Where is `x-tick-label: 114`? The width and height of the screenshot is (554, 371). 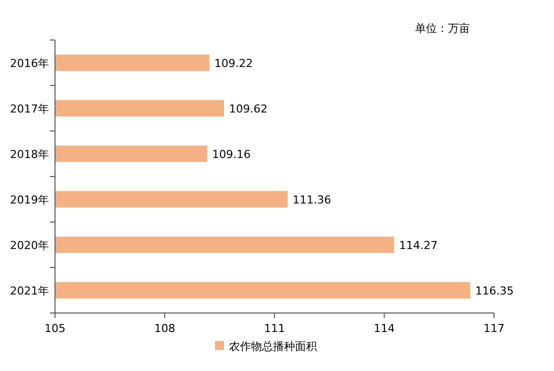
x-tick-label: 114 is located at coordinates (384, 328).